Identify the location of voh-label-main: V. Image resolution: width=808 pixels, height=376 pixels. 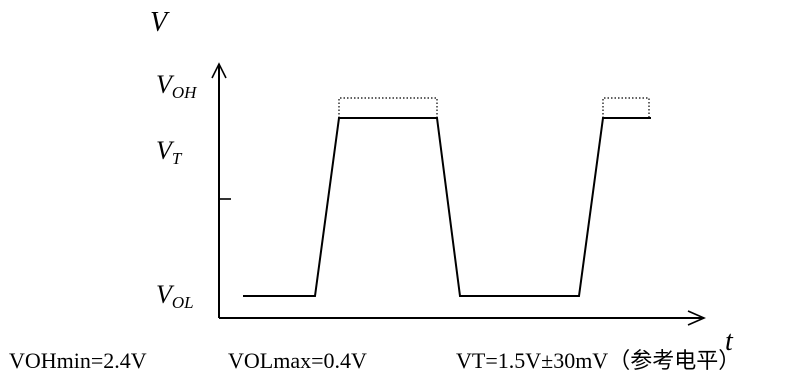
(165, 84).